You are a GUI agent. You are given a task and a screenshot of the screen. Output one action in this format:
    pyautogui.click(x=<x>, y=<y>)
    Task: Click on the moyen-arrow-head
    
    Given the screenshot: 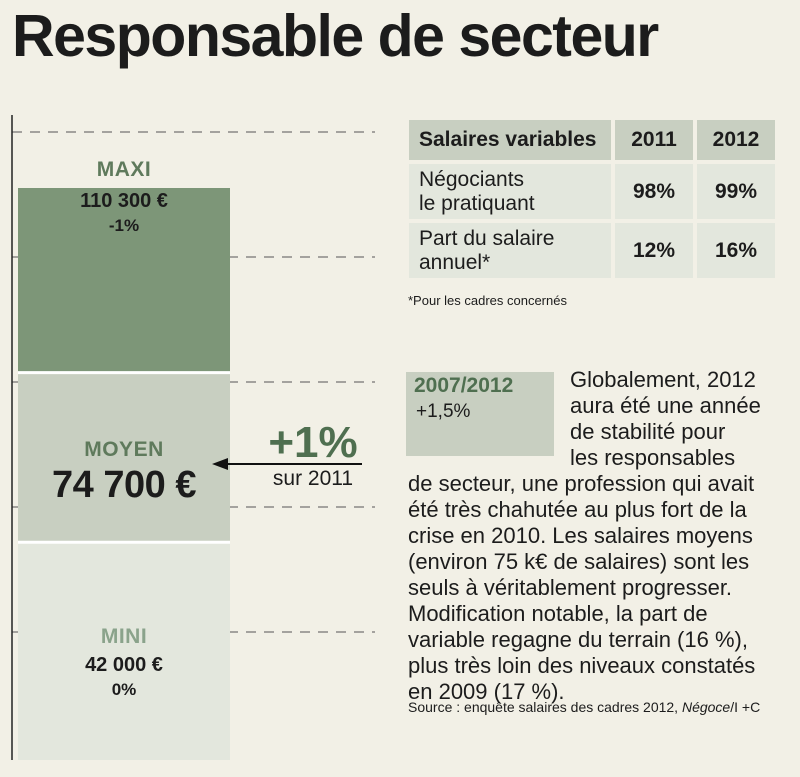 What is the action you would take?
    pyautogui.click(x=220, y=464)
    